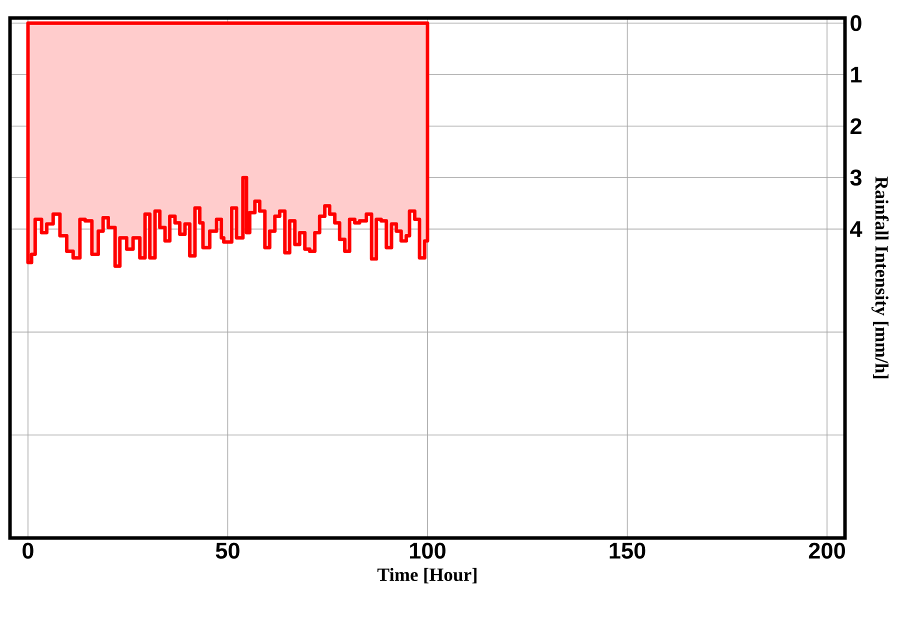  What do you see at coordinates (228, 550) in the screenshot?
I see `x-tick-label: 50` at bounding box center [228, 550].